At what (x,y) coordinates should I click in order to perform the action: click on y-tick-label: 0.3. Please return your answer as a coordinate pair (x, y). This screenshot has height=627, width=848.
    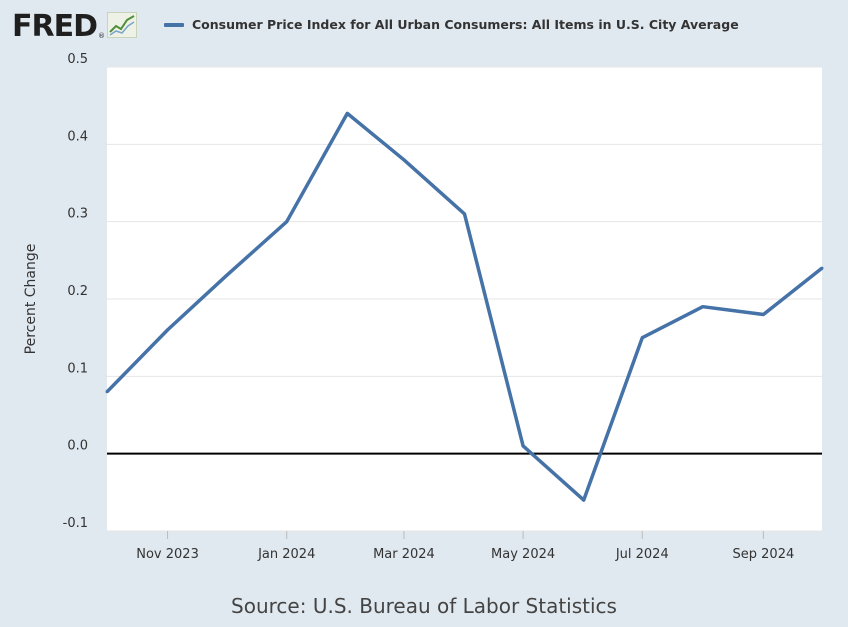
    Looking at the image, I should click on (77, 214).